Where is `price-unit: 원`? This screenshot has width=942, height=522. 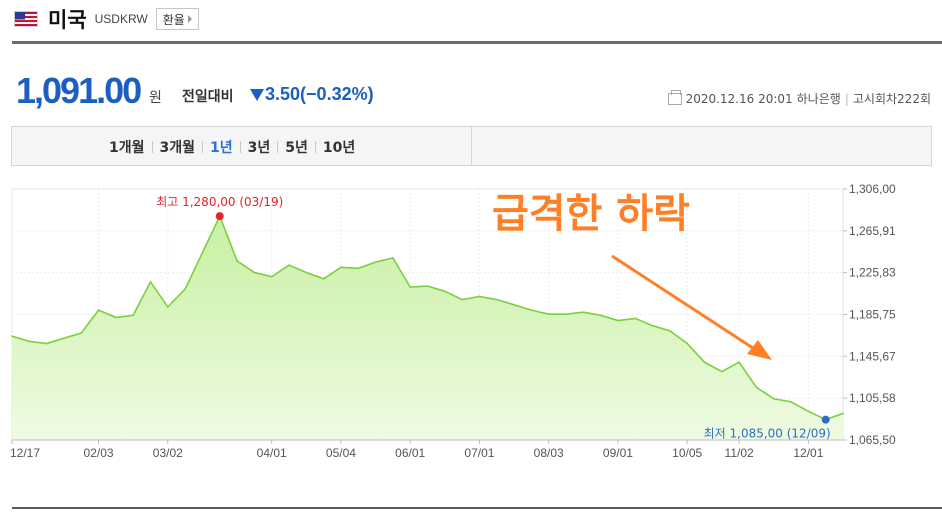
price-unit: 원 is located at coordinates (155, 98).